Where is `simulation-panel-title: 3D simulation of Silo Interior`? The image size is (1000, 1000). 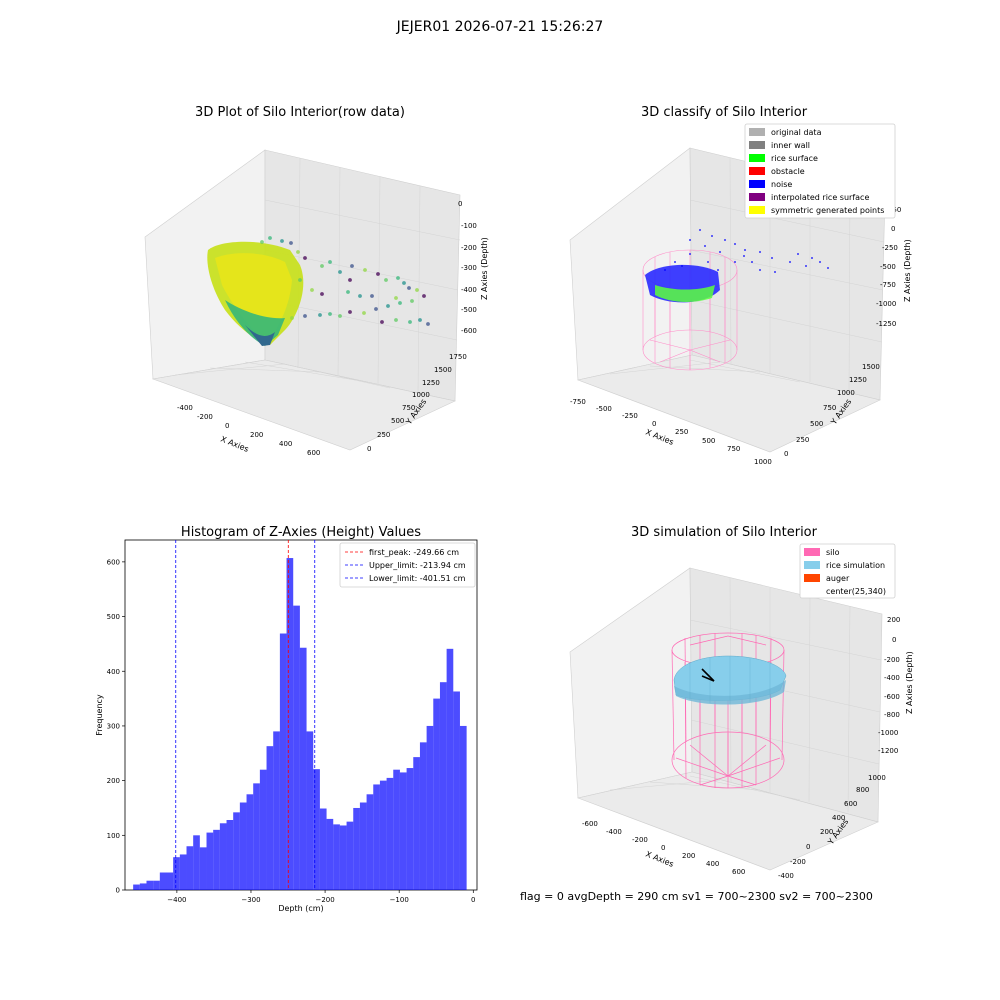 simulation-panel-title: 3D simulation of Silo Interior is located at coordinates (724, 532).